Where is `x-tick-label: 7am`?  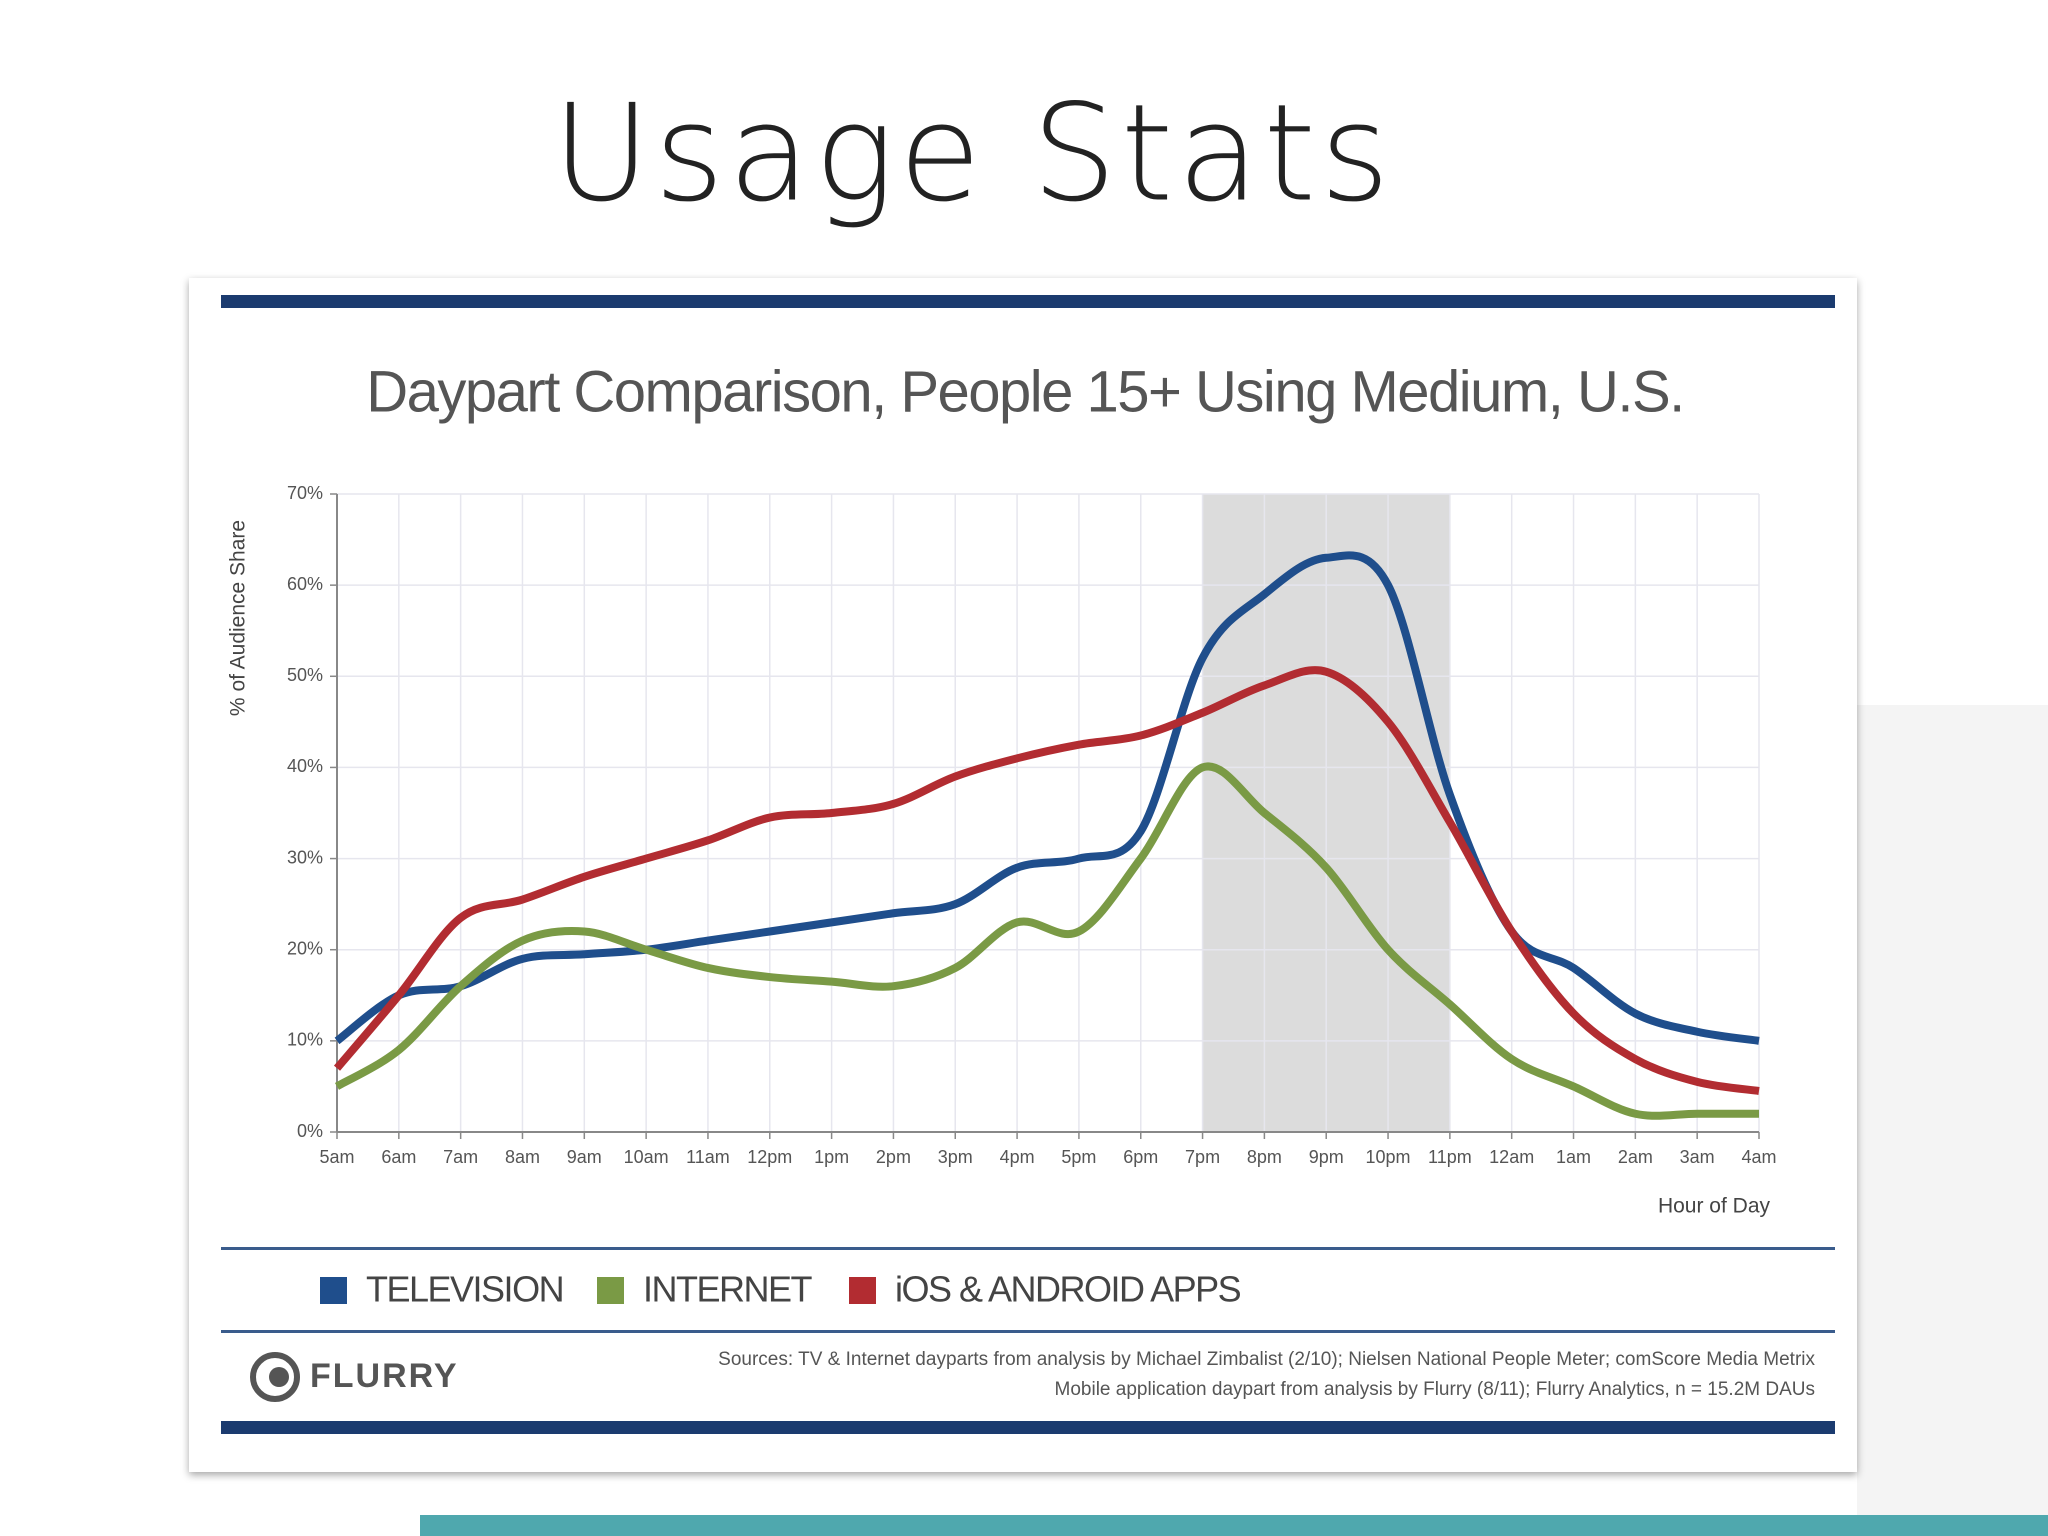
x-tick-label: 7am is located at coordinates (460, 1157).